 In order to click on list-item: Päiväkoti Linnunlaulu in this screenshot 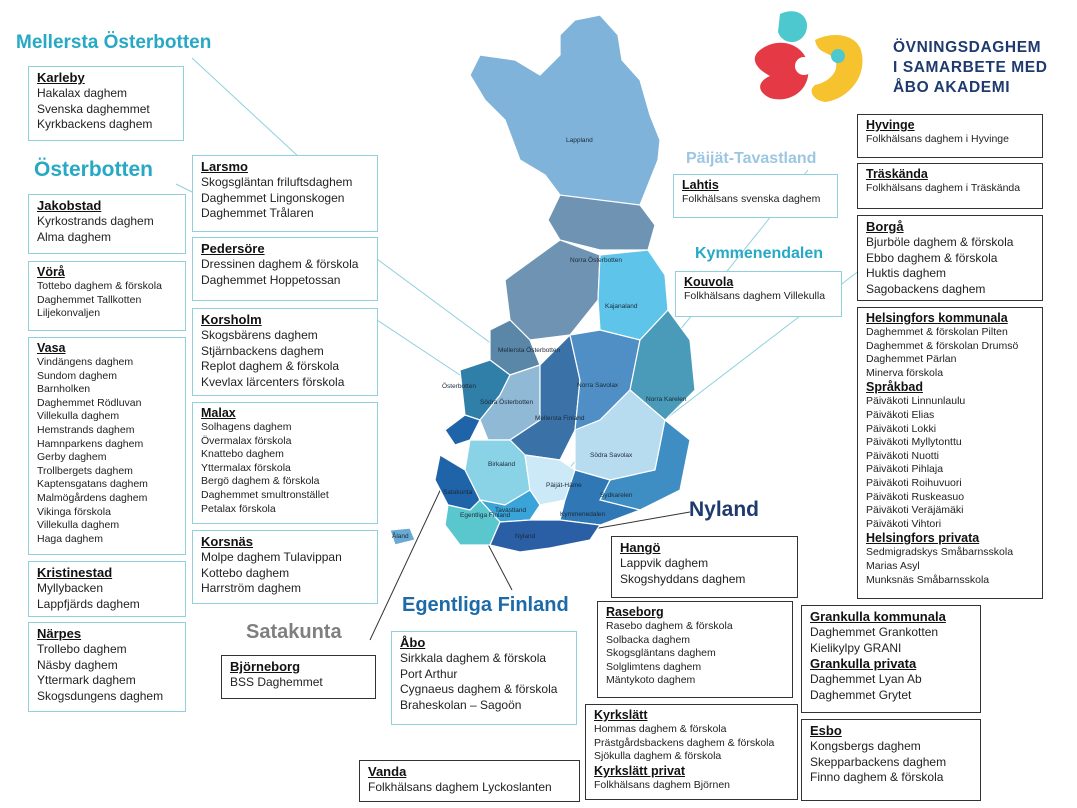, I will do `click(916, 401)`.